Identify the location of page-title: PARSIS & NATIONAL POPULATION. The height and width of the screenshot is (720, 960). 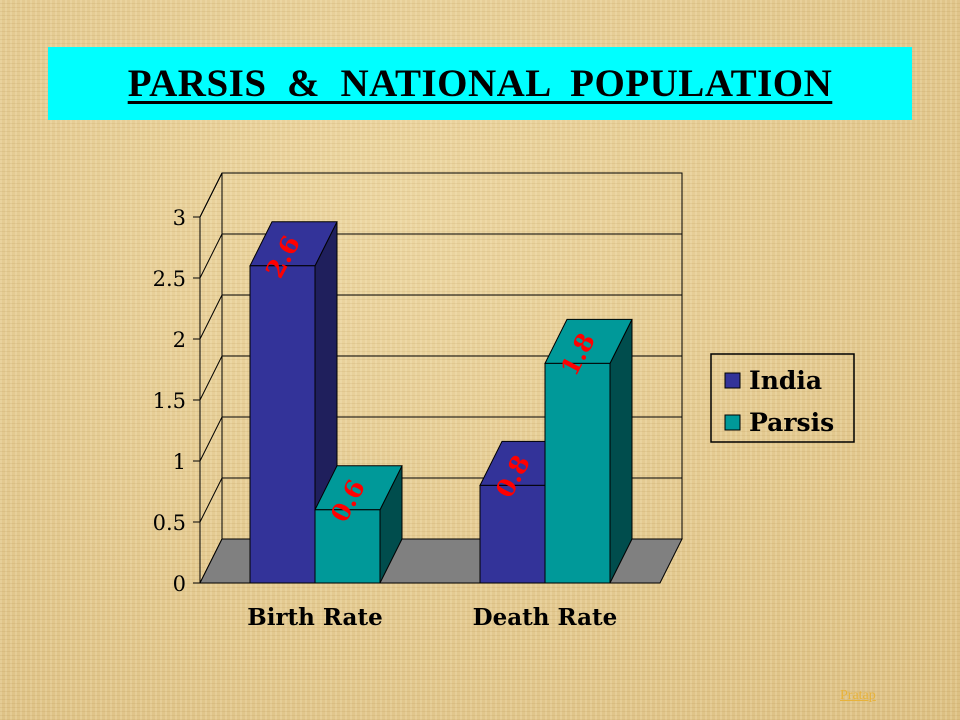
(480, 83).